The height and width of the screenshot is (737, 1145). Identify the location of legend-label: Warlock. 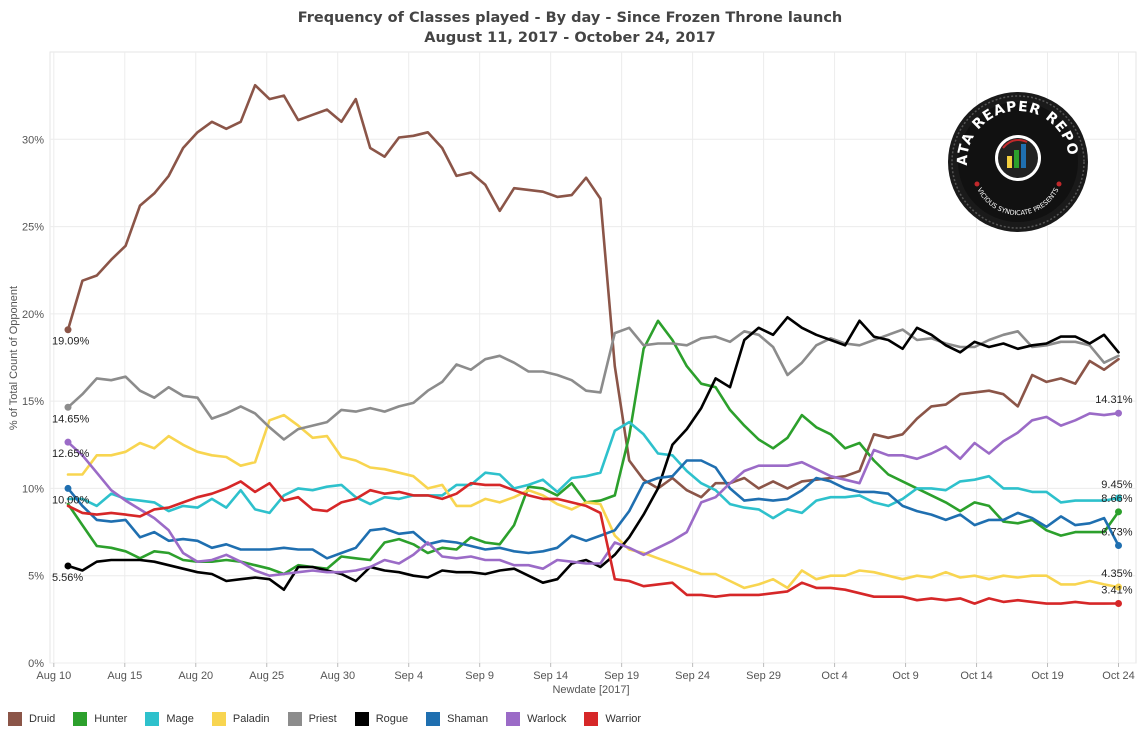
(547, 719).